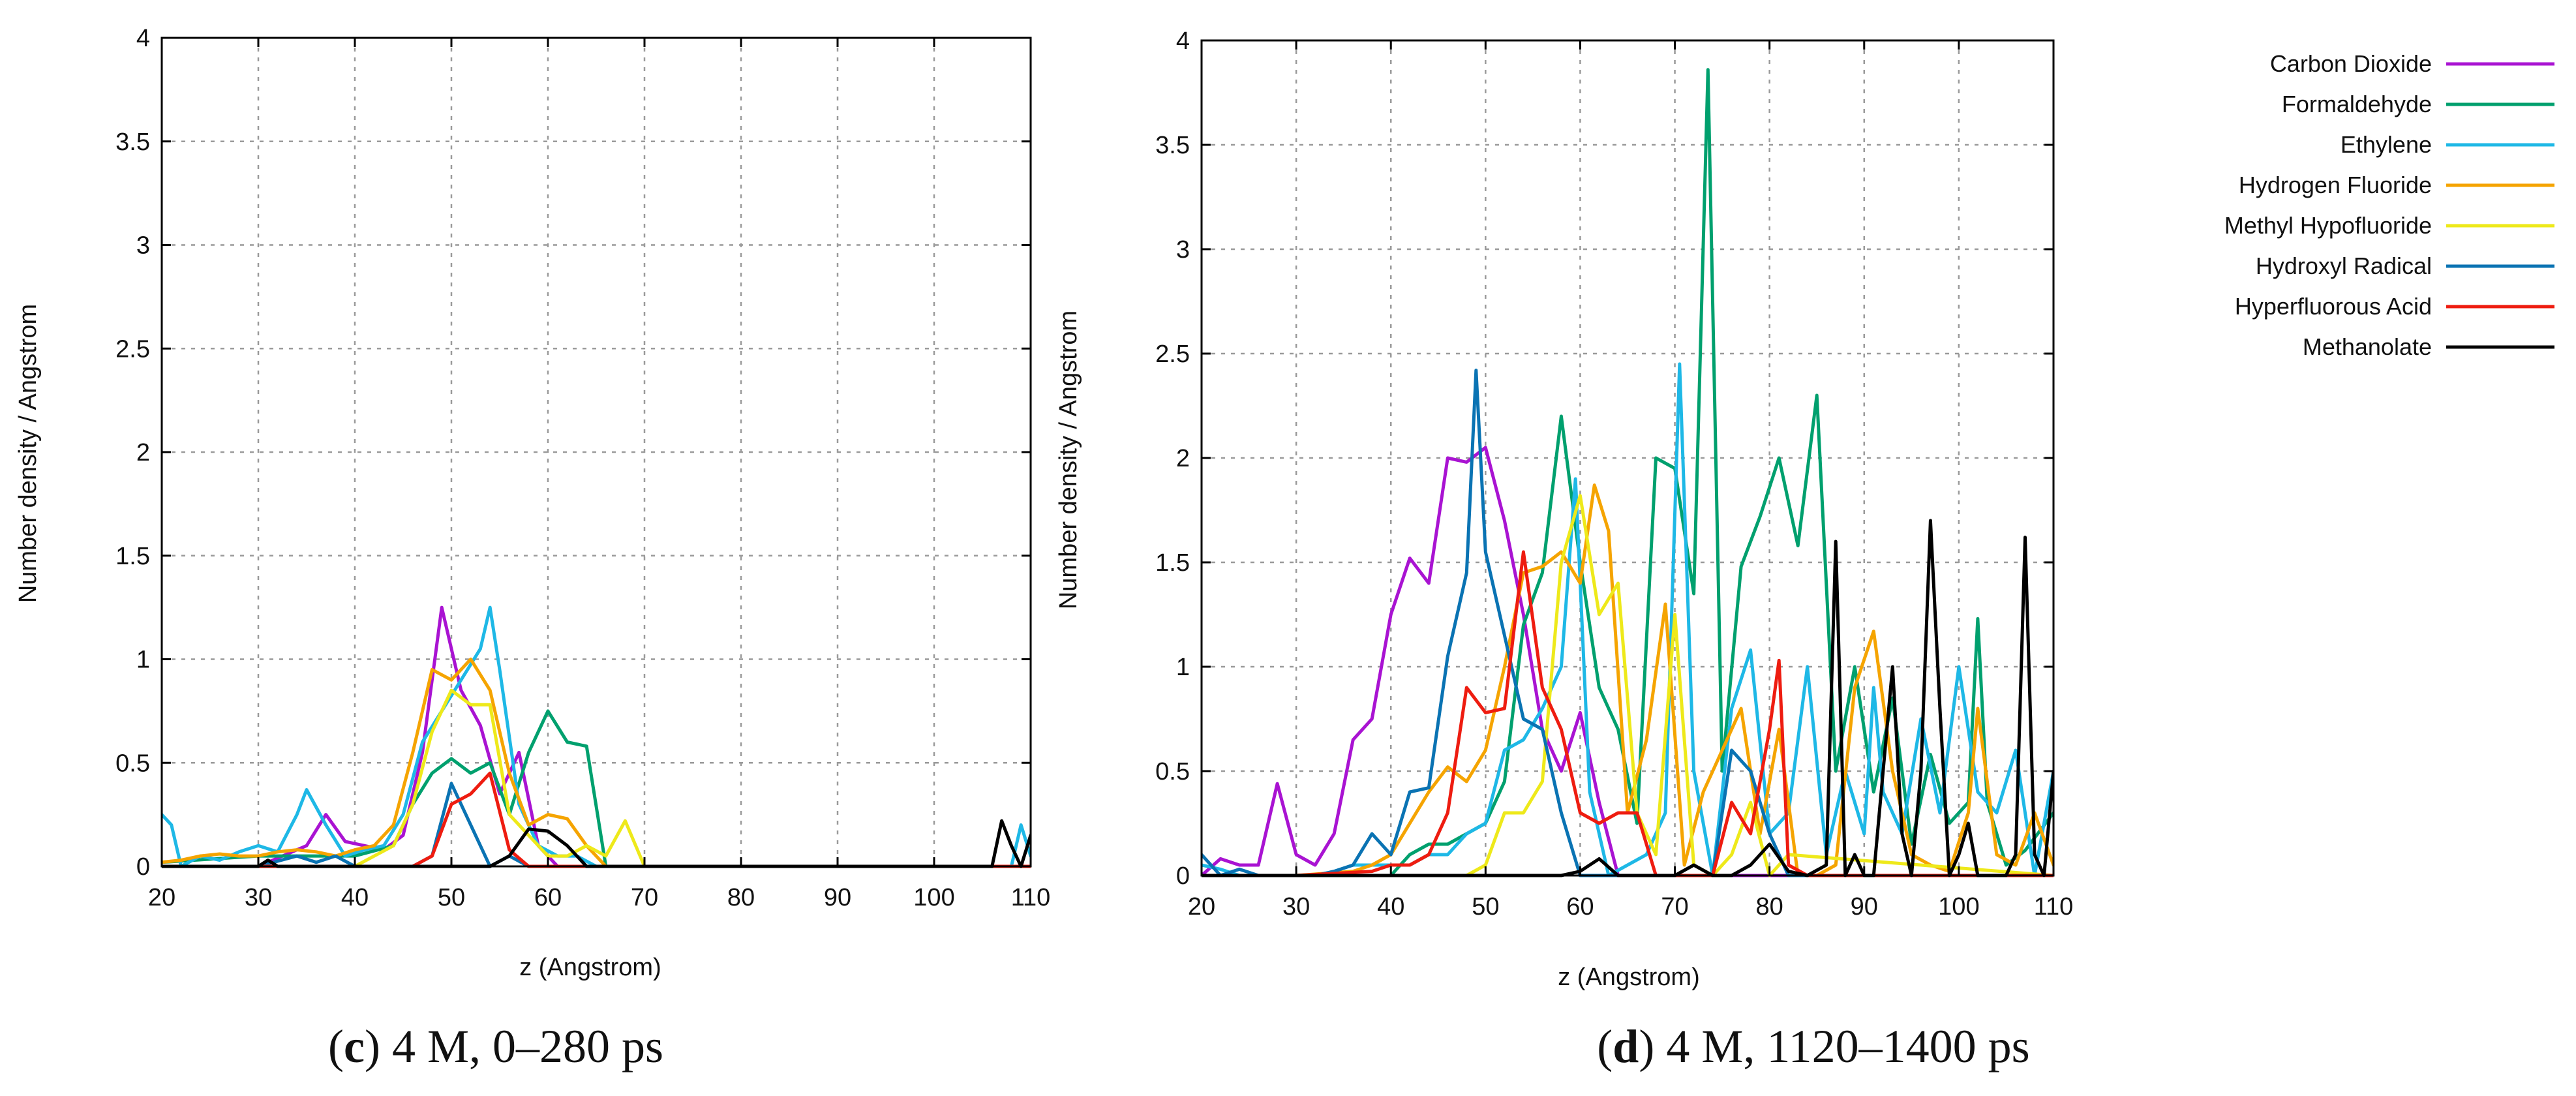 The width and height of the screenshot is (2576, 1096). Describe the element at coordinates (2336, 185) in the screenshot. I see `legend-label: Hydrogen Fluoride` at that location.